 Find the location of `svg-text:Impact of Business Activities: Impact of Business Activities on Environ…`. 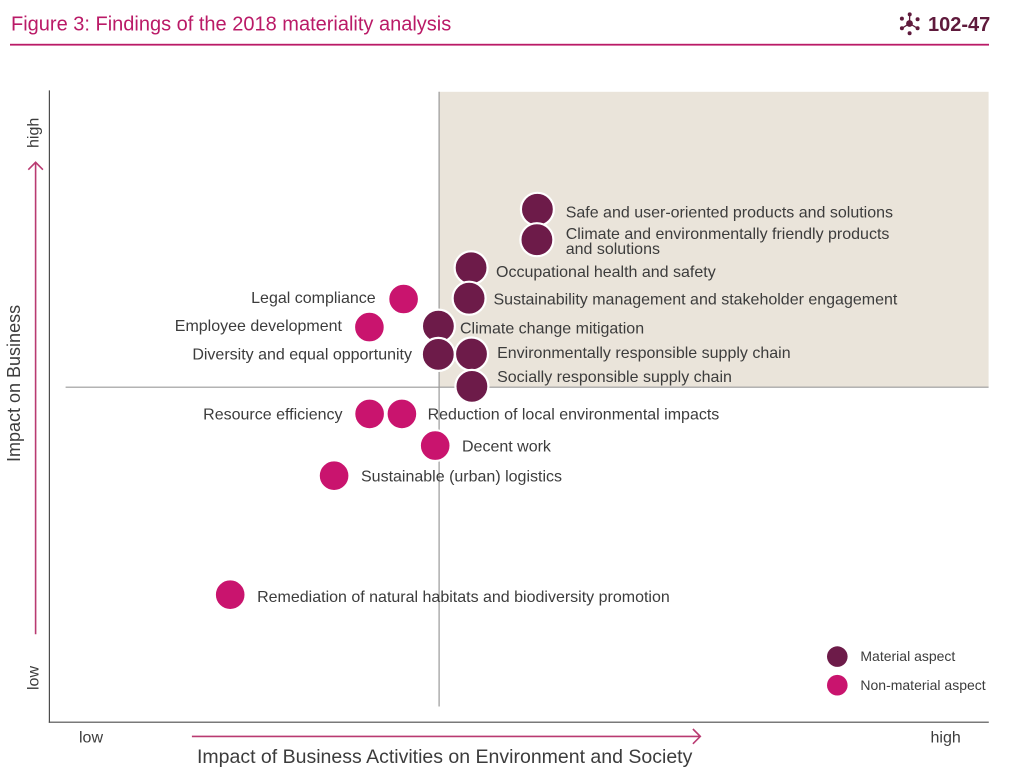

svg-text:Impact of Business Activities: Impact of Business Activities on Environ… is located at coordinates (445, 757).